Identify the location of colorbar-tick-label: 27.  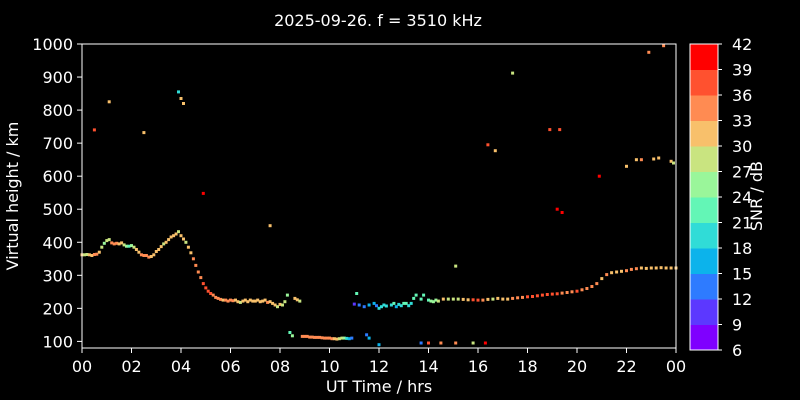
(742, 172).